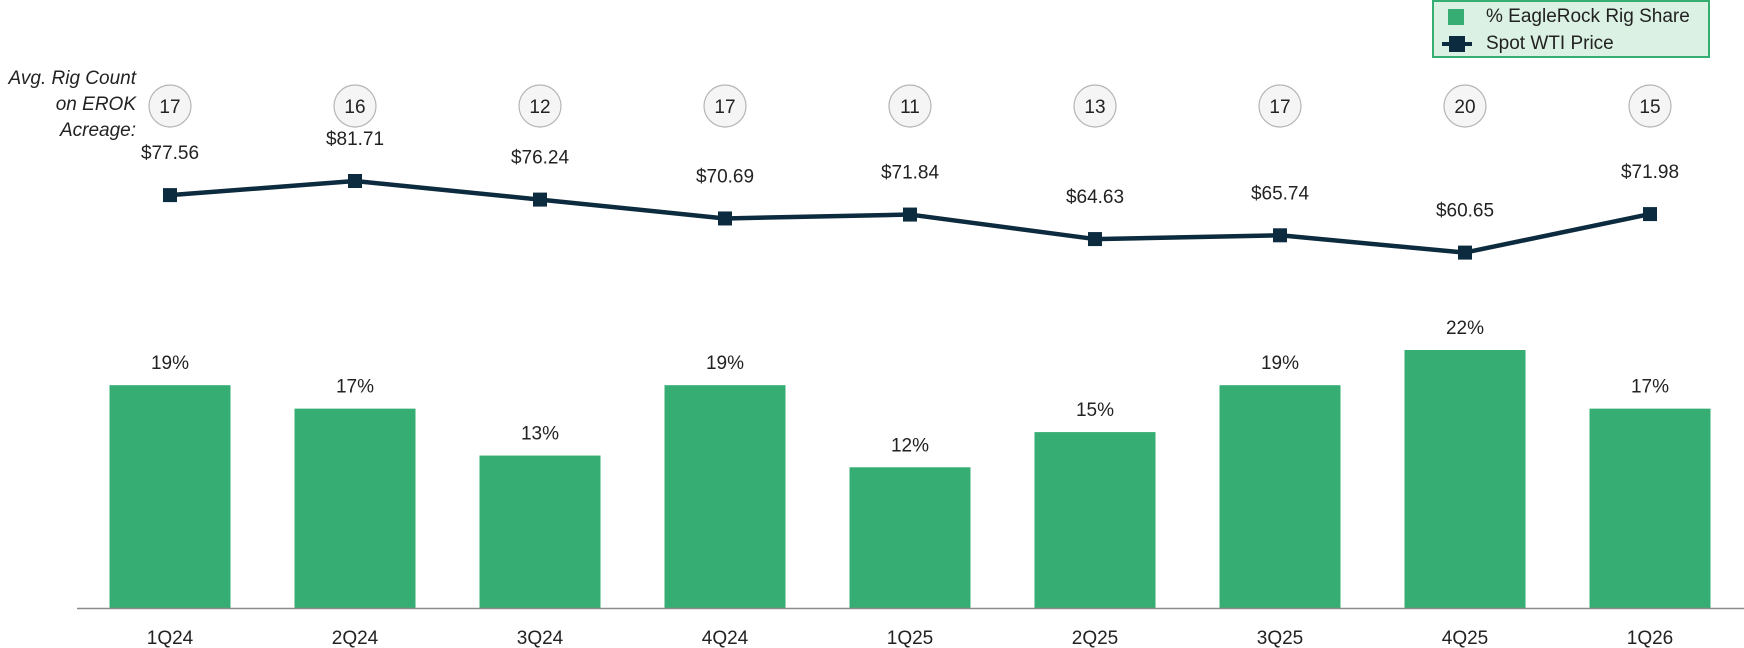 This screenshot has width=1744, height=648. I want to click on rig-count-value-1Q25: 11, so click(910, 107).